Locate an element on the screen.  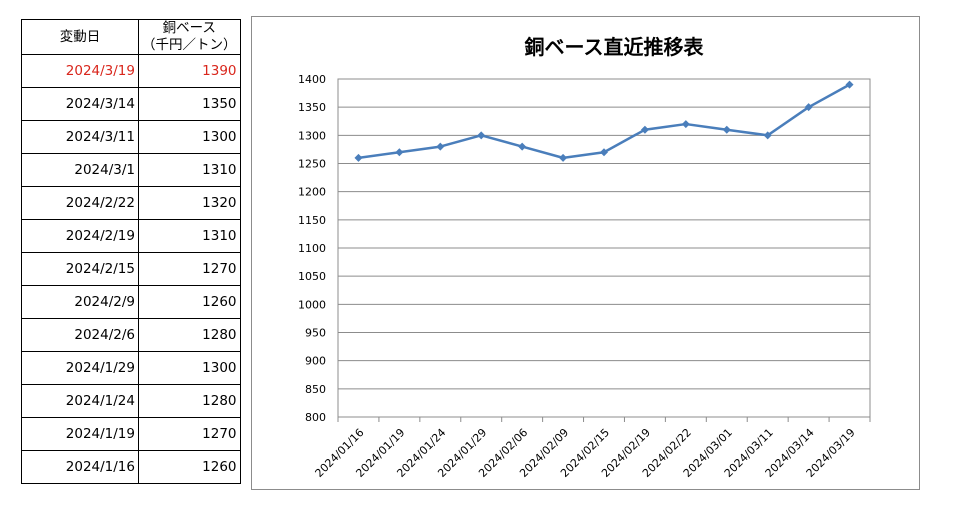
y-tick-label: 1050 is located at coordinates (312, 276).